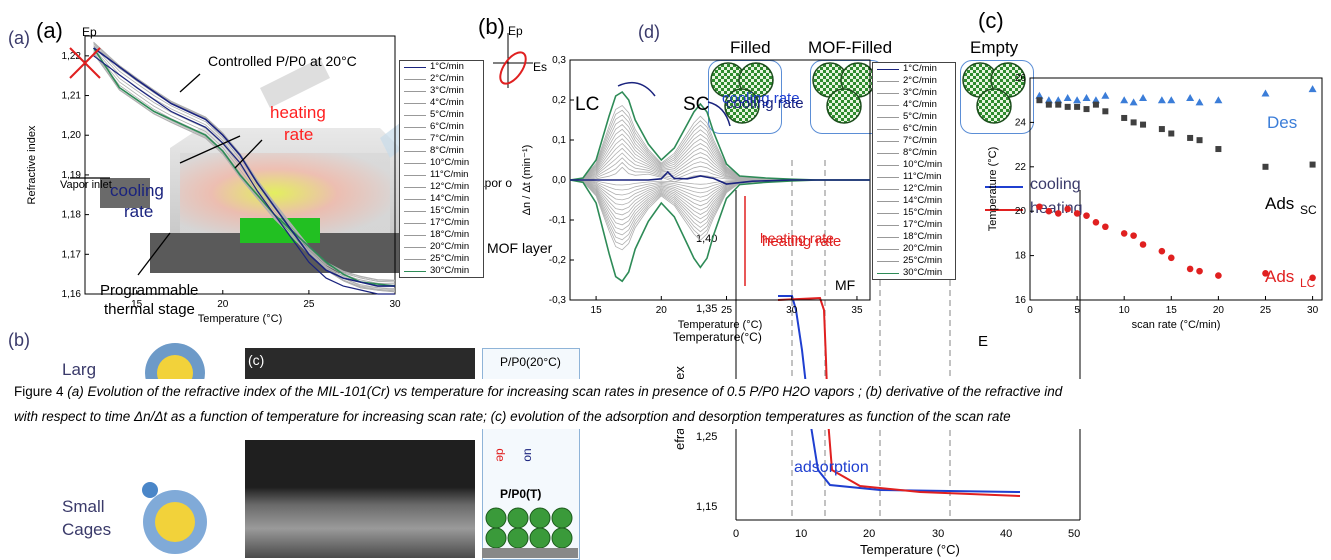  What do you see at coordinates (997, 97) in the screenshot?
I see `empty-box` at bounding box center [997, 97].